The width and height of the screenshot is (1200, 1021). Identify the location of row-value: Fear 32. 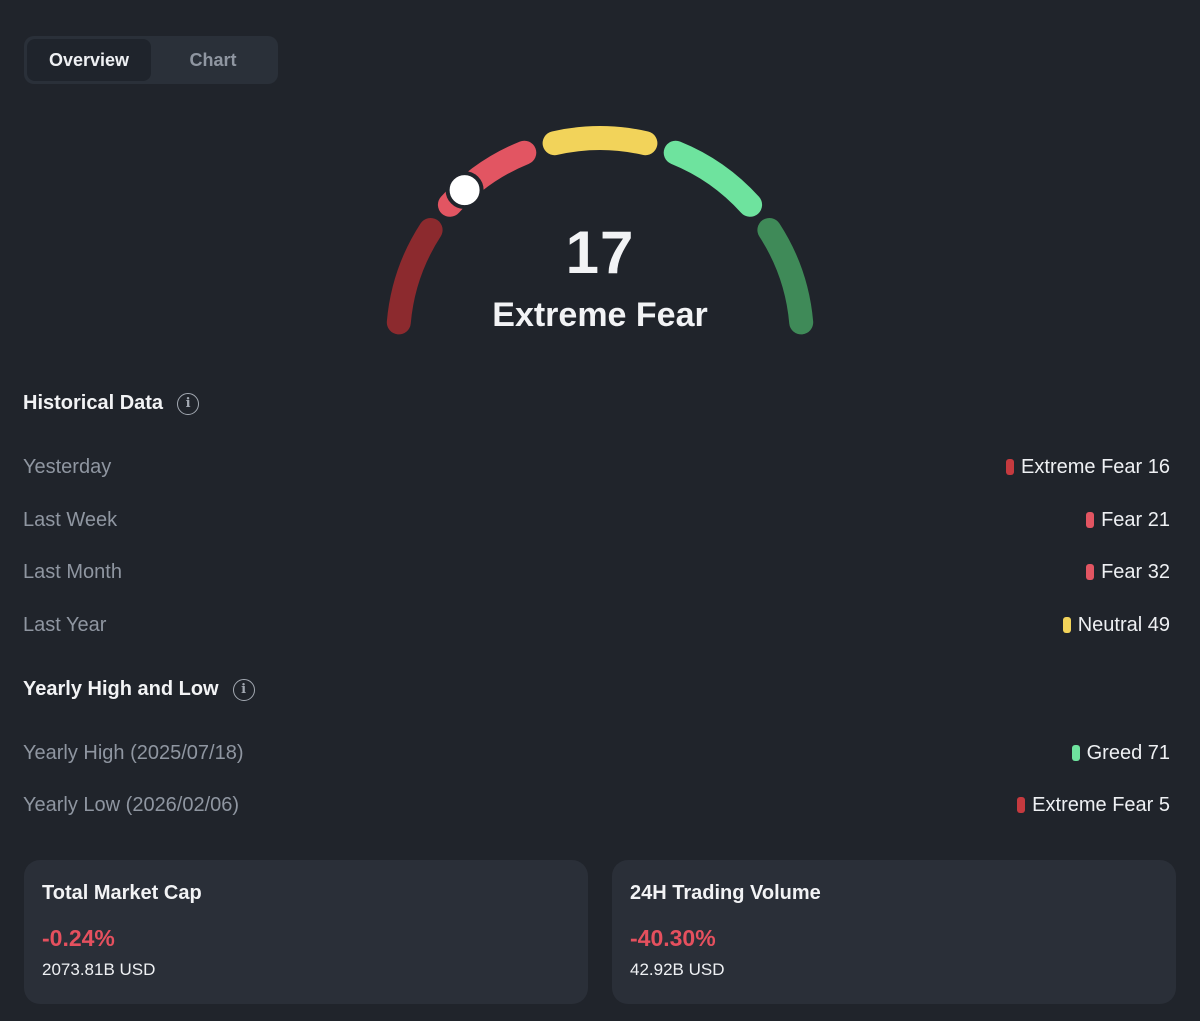
(1128, 572).